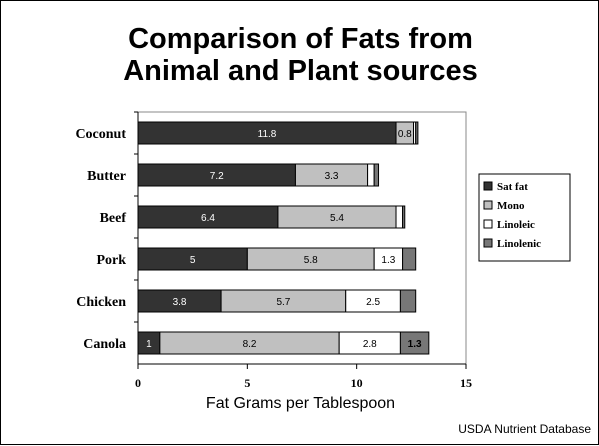 The image size is (599, 446). What do you see at coordinates (100, 134) in the screenshot?
I see `category-label: Coconut` at bounding box center [100, 134].